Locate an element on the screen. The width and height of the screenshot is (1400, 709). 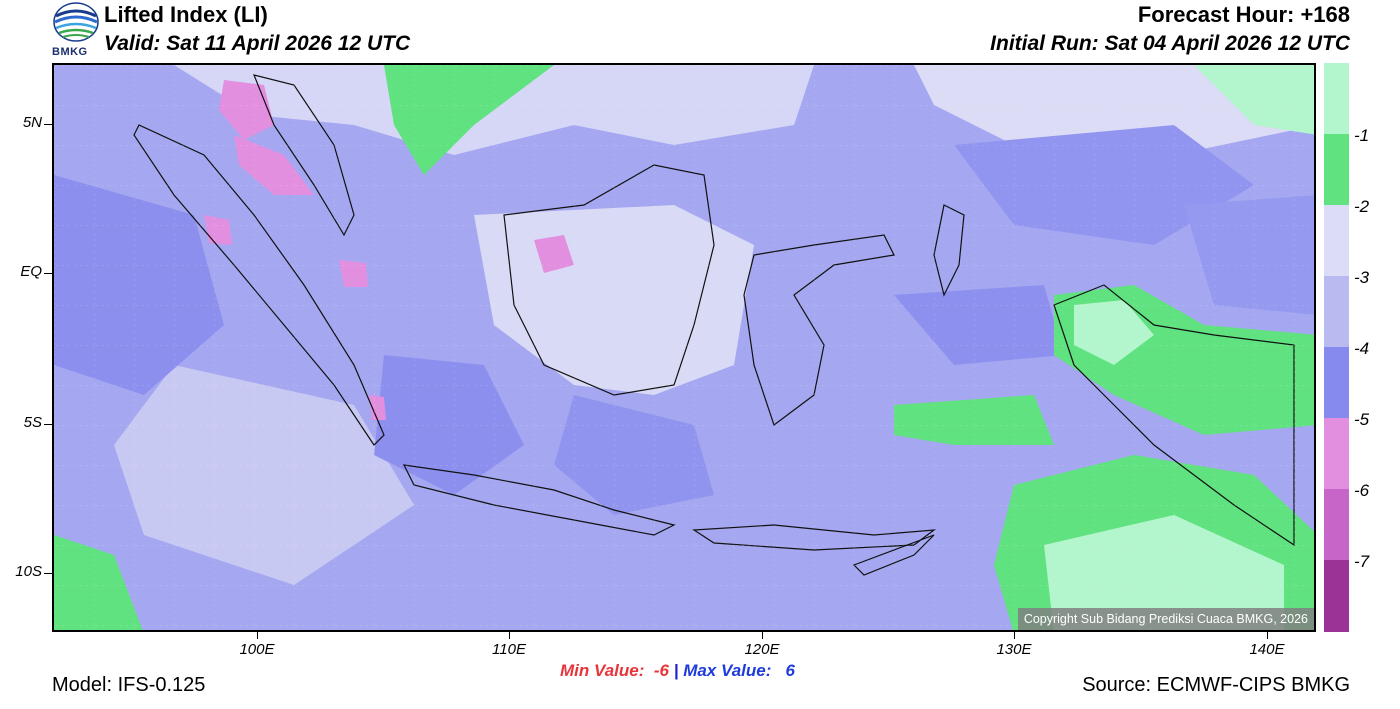
initial-run: Initial Run: Sat 04 April 2026 12 UTC is located at coordinates (1170, 43).